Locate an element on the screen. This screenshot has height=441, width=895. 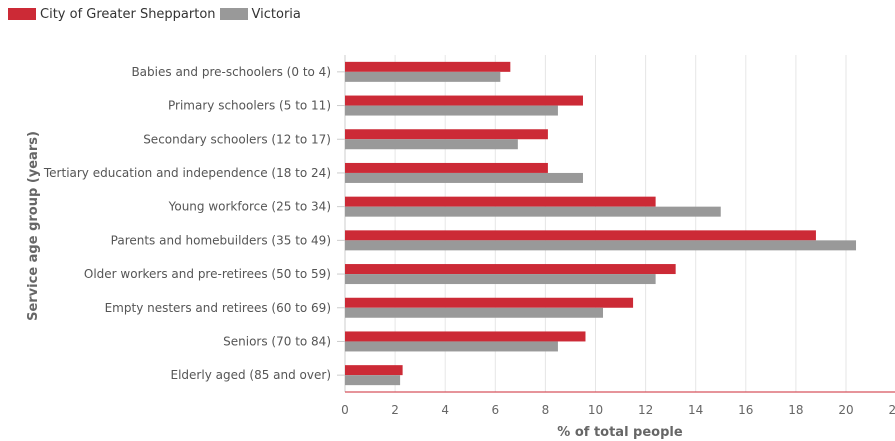
category-label: Young workforce (25 to 34) is located at coordinates (249, 207).